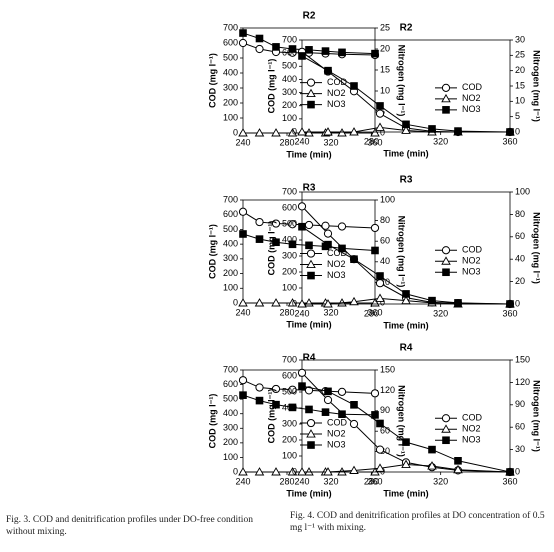 This screenshot has width=554, height=552. Describe the element at coordinates (387, 369) in the screenshot. I see `y2-tick-label: 150` at that location.